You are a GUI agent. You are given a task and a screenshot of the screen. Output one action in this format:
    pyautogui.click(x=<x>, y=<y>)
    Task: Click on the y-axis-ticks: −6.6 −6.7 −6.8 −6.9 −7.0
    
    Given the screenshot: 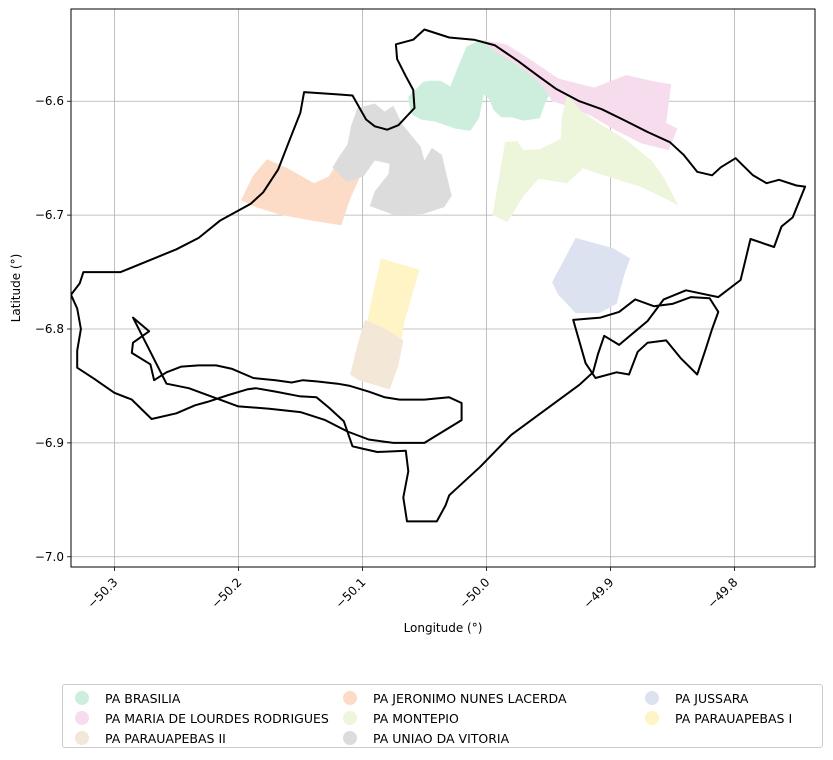 What is the action you would take?
    pyautogui.click(x=53, y=329)
    